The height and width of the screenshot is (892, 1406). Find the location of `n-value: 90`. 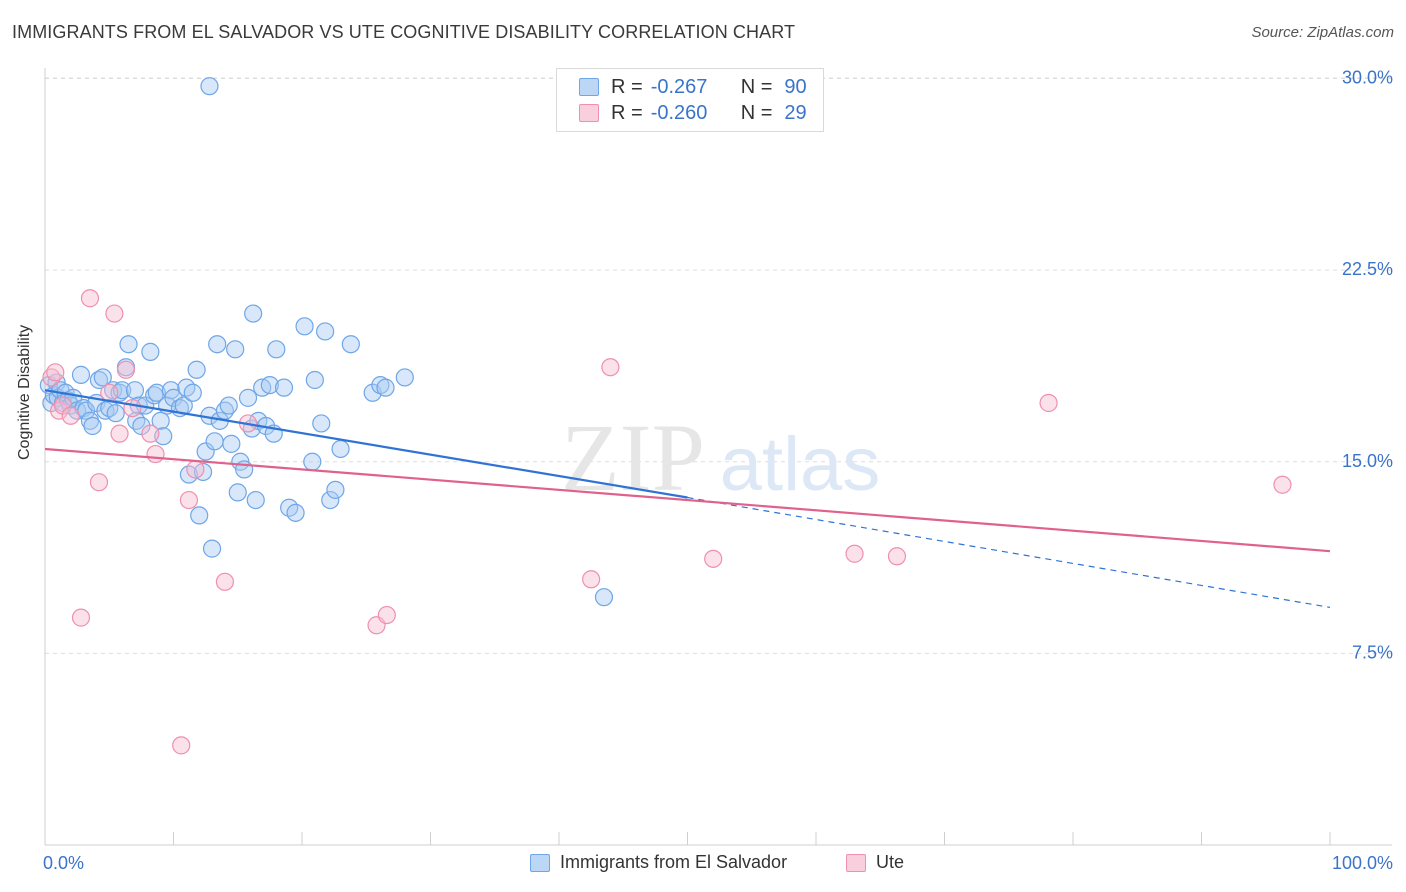

n-value: 90 is located at coordinates (795, 86).